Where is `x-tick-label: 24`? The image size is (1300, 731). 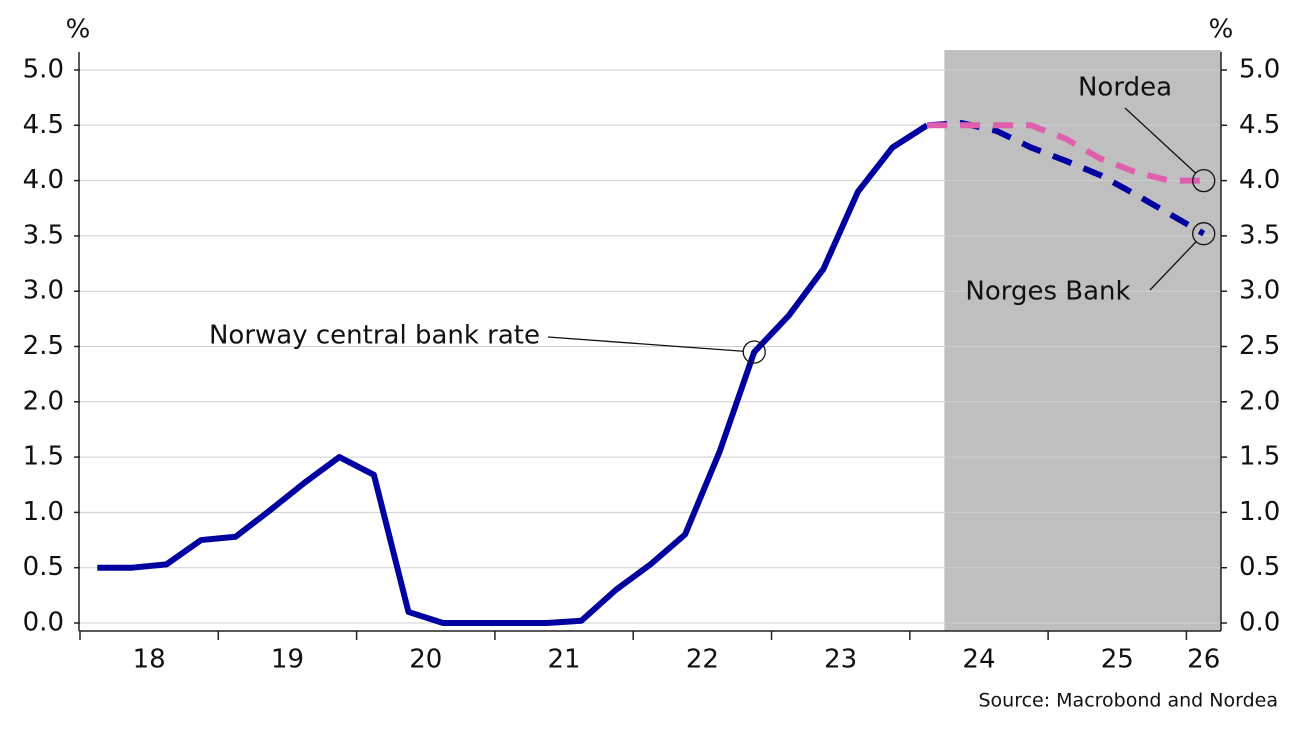 x-tick-label: 24 is located at coordinates (978, 660).